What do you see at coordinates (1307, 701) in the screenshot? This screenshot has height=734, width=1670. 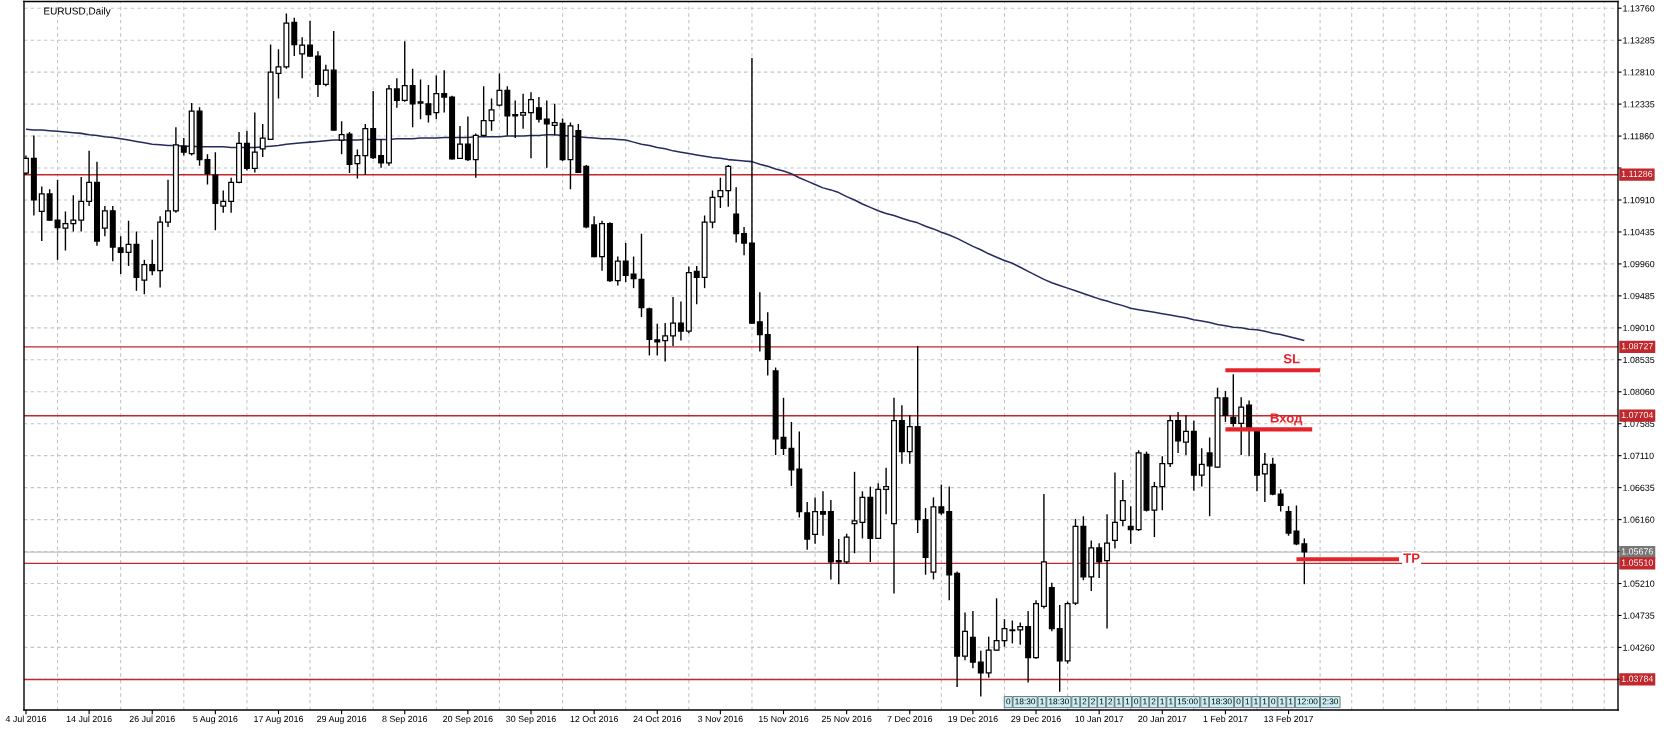 I see `annotation: 12:00` at bounding box center [1307, 701].